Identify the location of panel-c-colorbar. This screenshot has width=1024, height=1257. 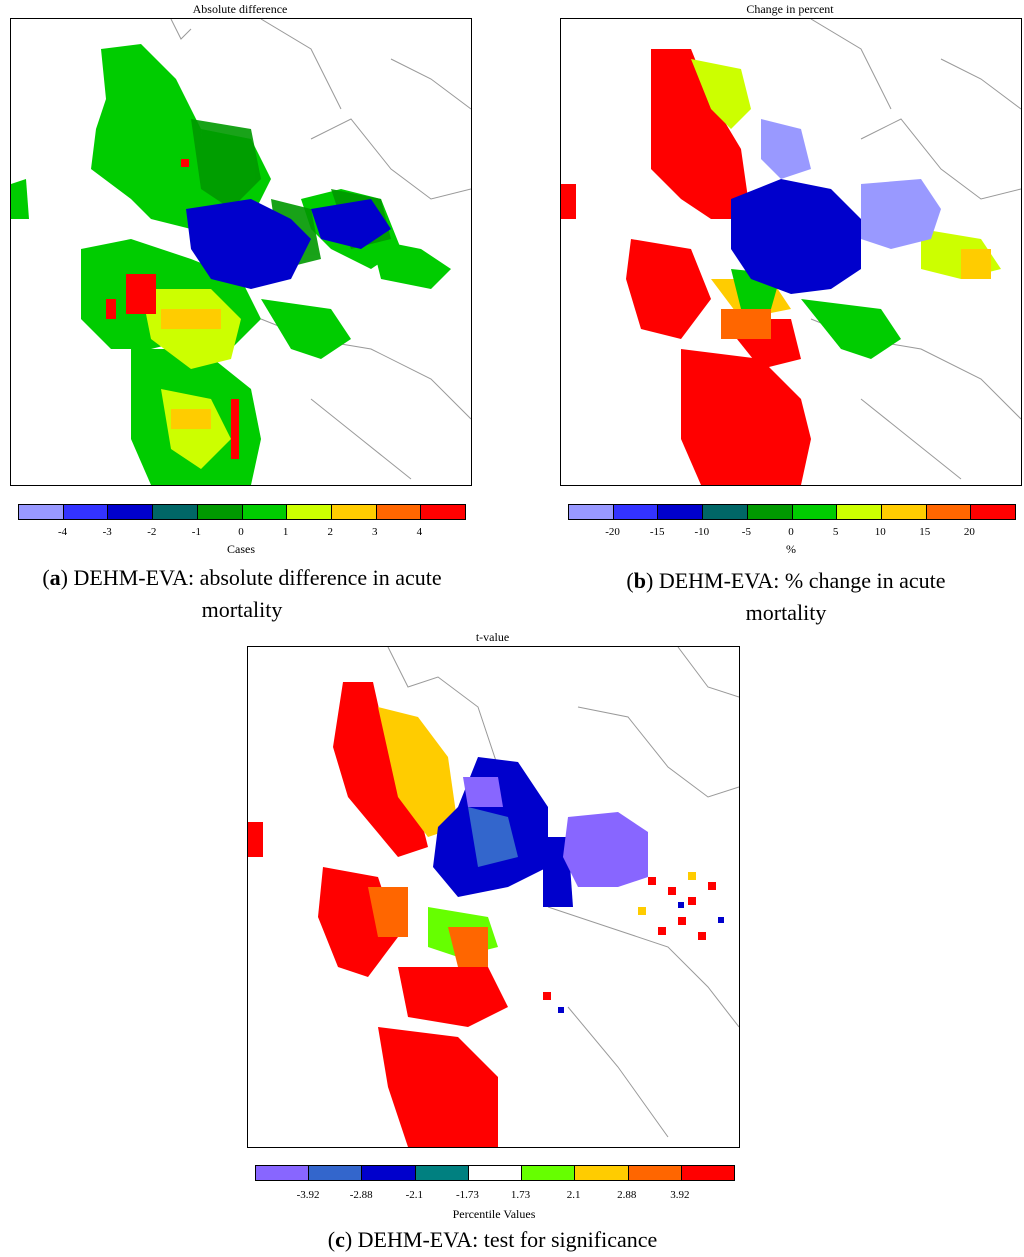
(495, 1173).